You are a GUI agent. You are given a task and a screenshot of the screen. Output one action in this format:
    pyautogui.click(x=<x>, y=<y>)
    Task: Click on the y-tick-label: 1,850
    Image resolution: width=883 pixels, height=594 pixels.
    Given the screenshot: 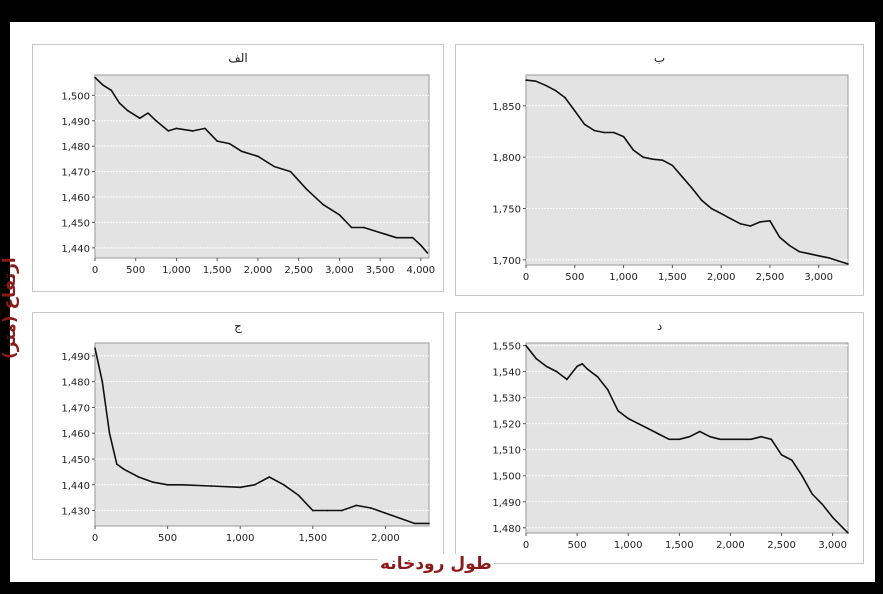 What is the action you would take?
    pyautogui.click(x=506, y=107)
    